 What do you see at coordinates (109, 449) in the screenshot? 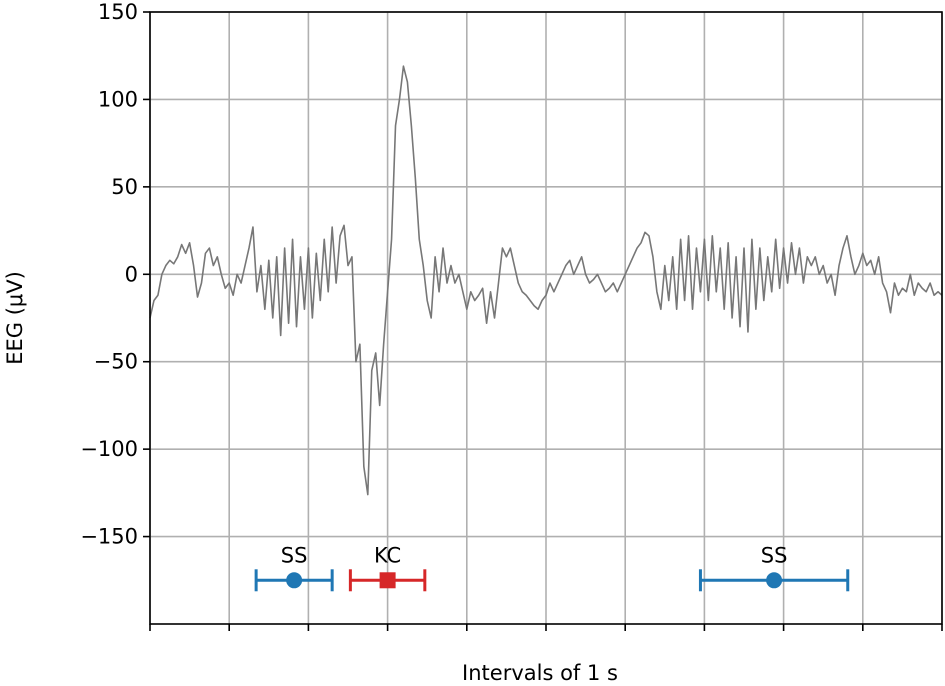
I see `y-tick-label: −100` at bounding box center [109, 449].